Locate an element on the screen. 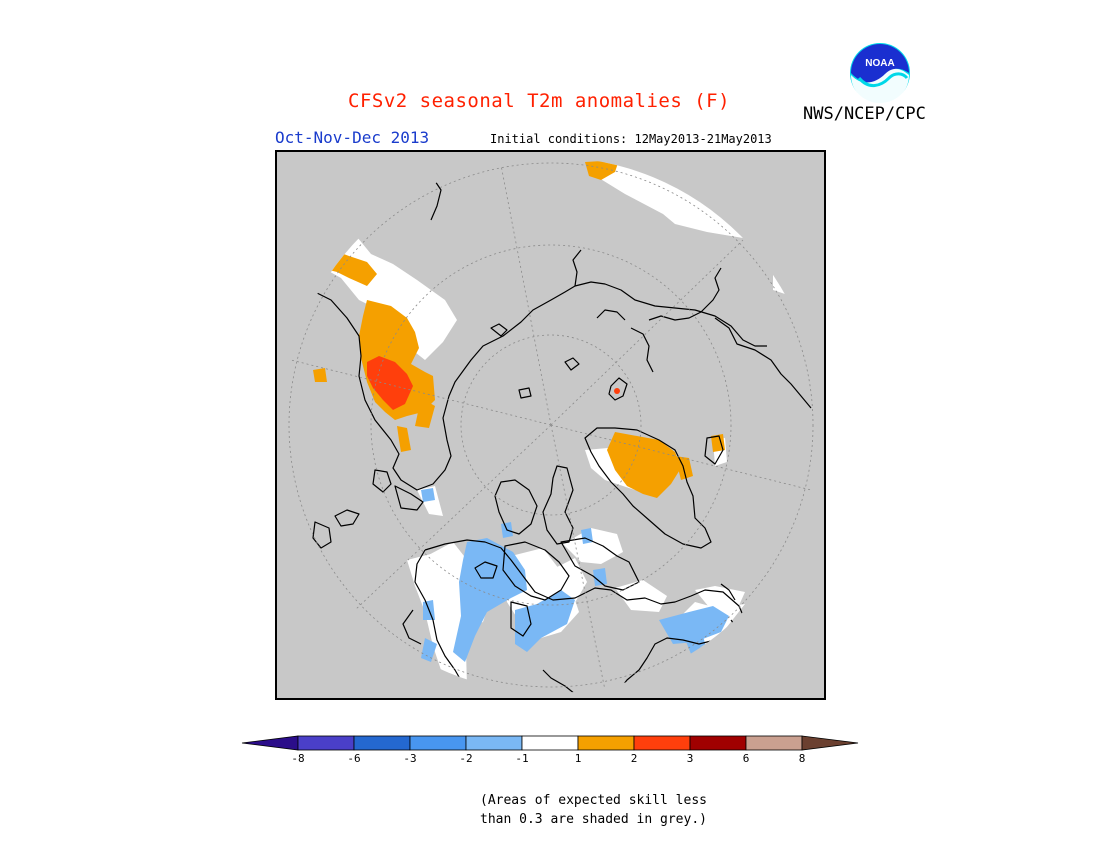 This screenshot has width=1100, height=850. legend-tick-label: -6 is located at coordinates (353, 758).